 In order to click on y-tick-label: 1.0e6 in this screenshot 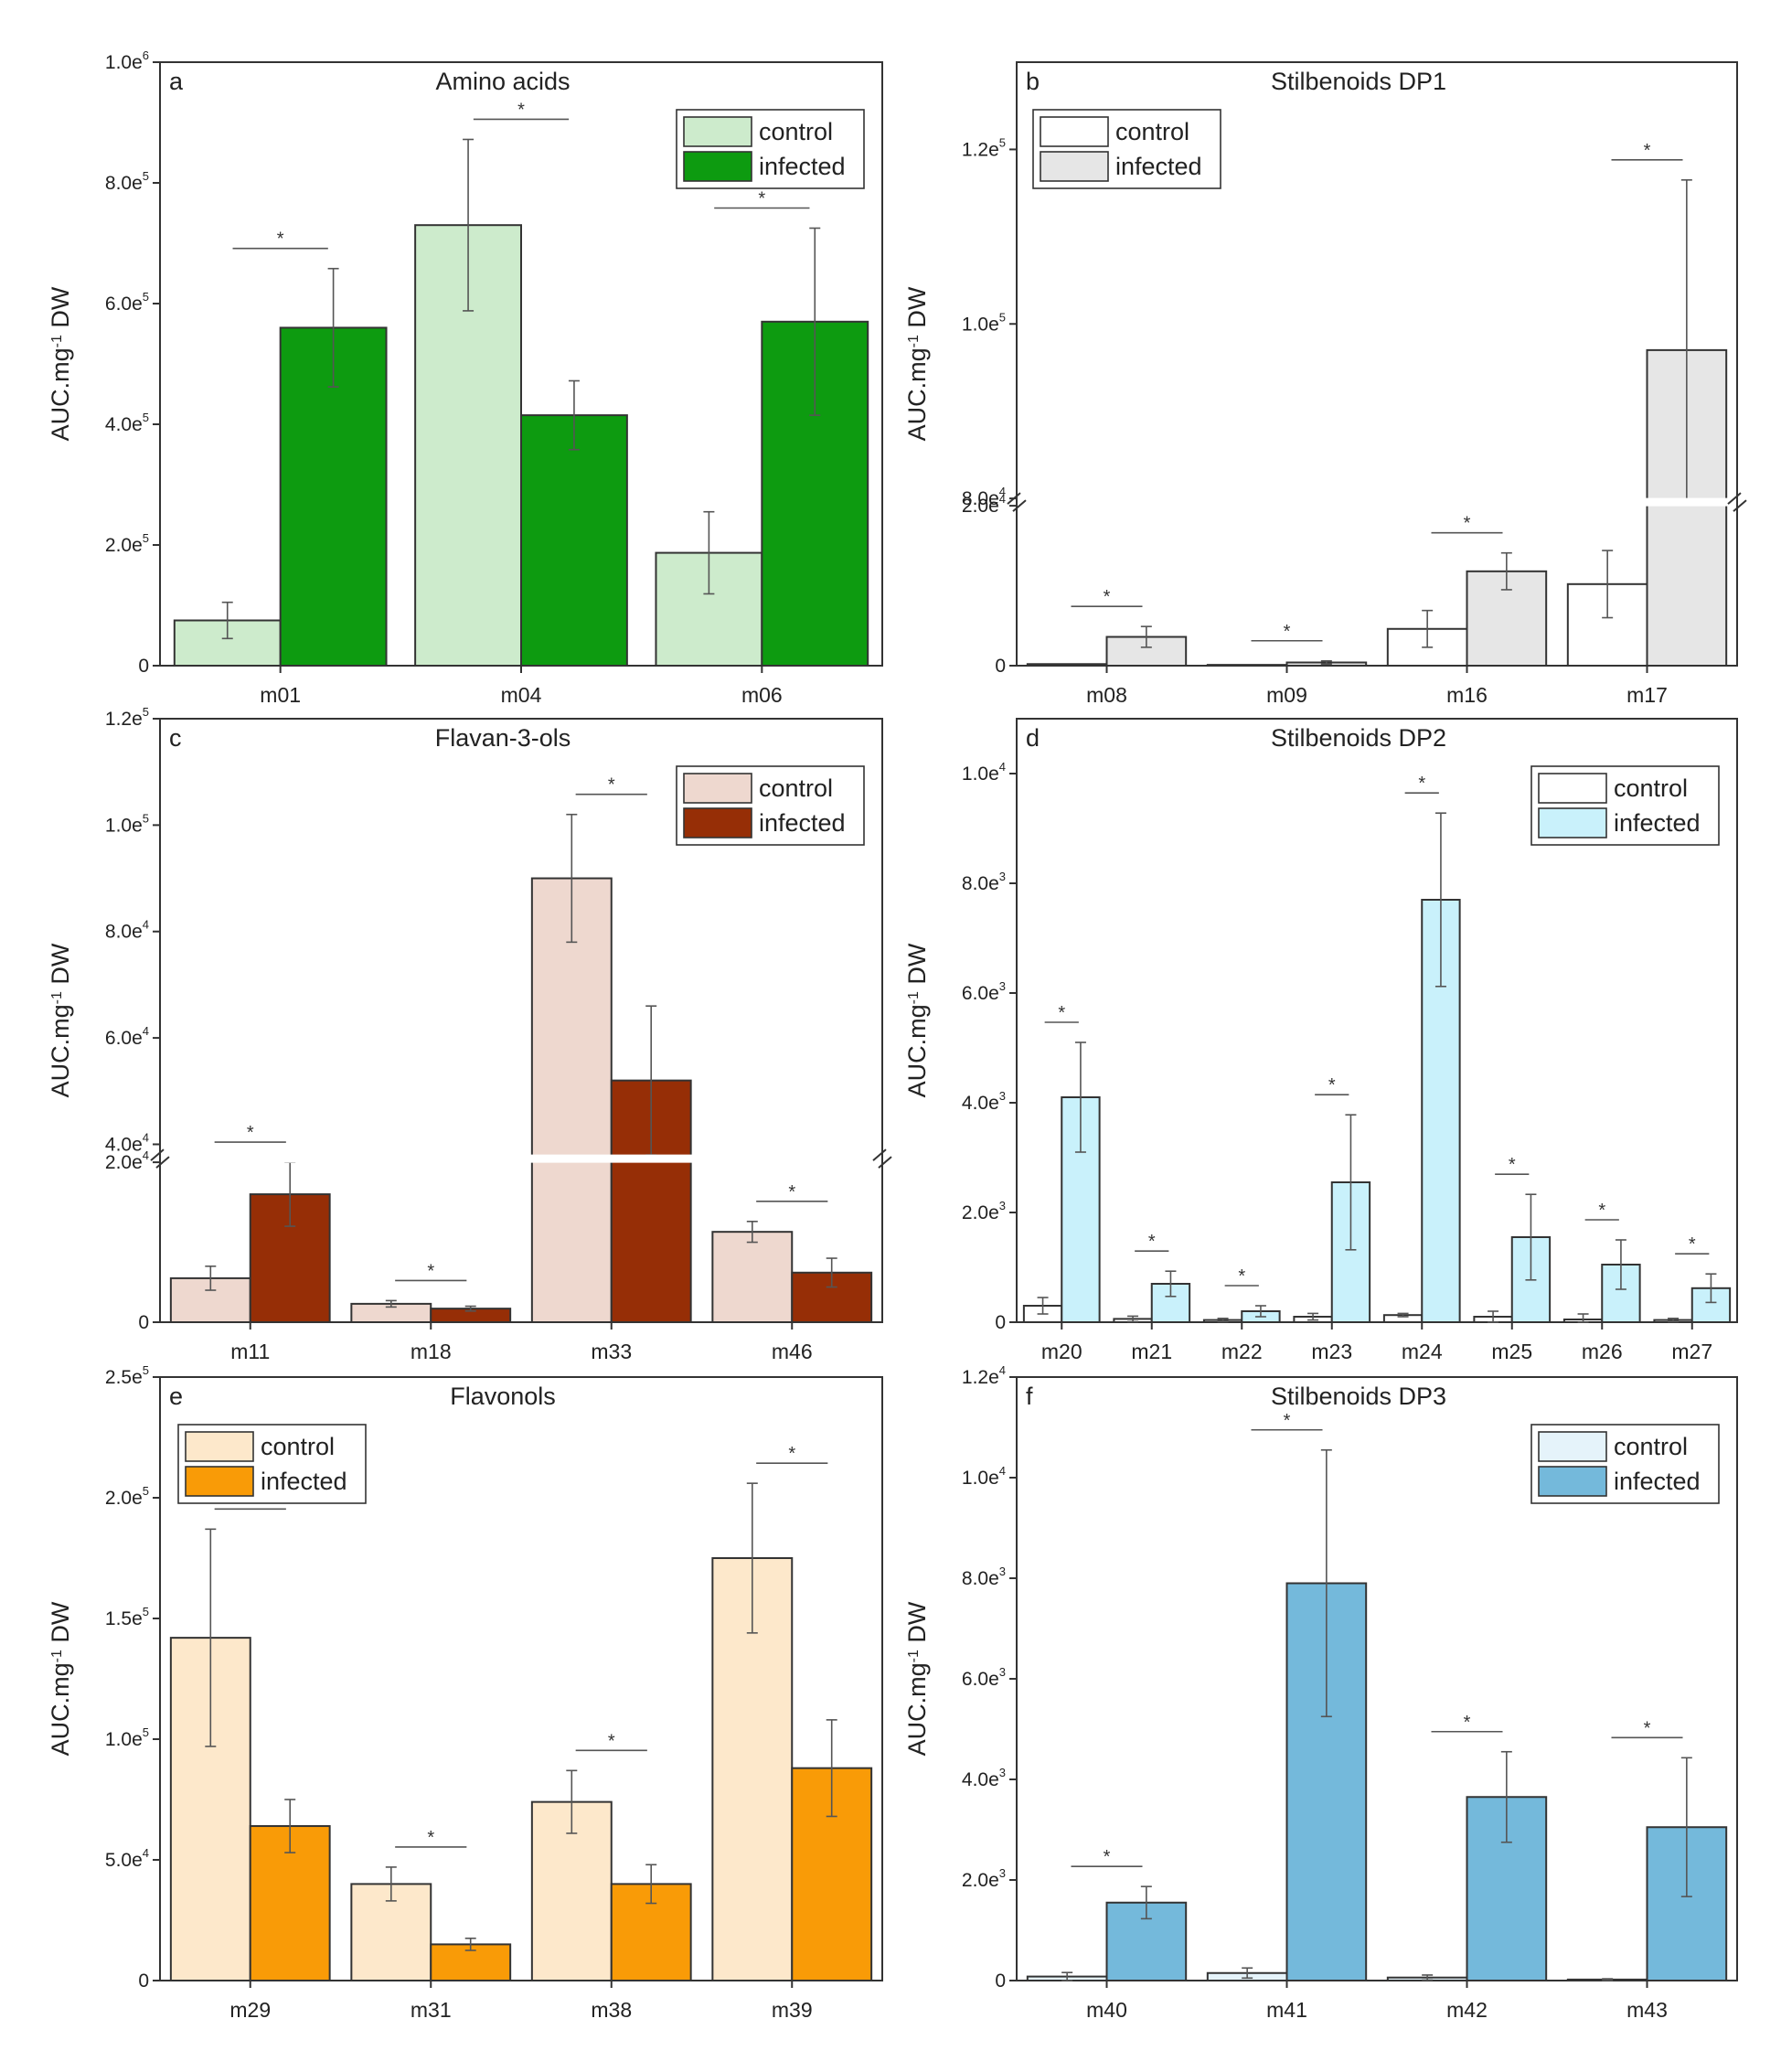, I will do `click(127, 60)`.